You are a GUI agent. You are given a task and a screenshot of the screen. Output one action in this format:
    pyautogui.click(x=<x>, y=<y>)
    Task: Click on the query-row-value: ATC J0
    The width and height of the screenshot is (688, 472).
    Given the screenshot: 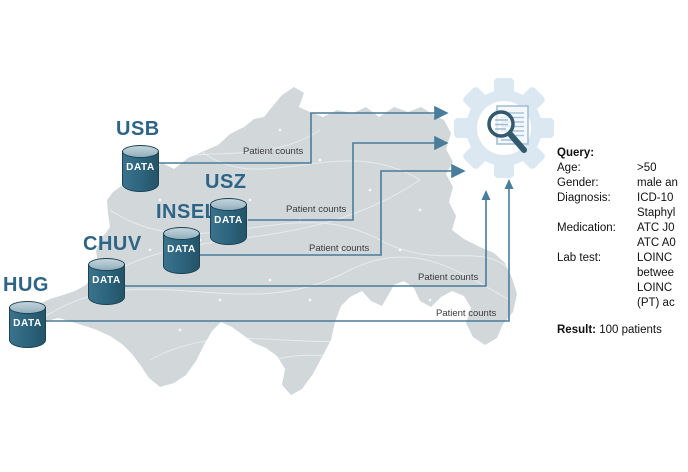 What is the action you would take?
    pyautogui.click(x=656, y=228)
    